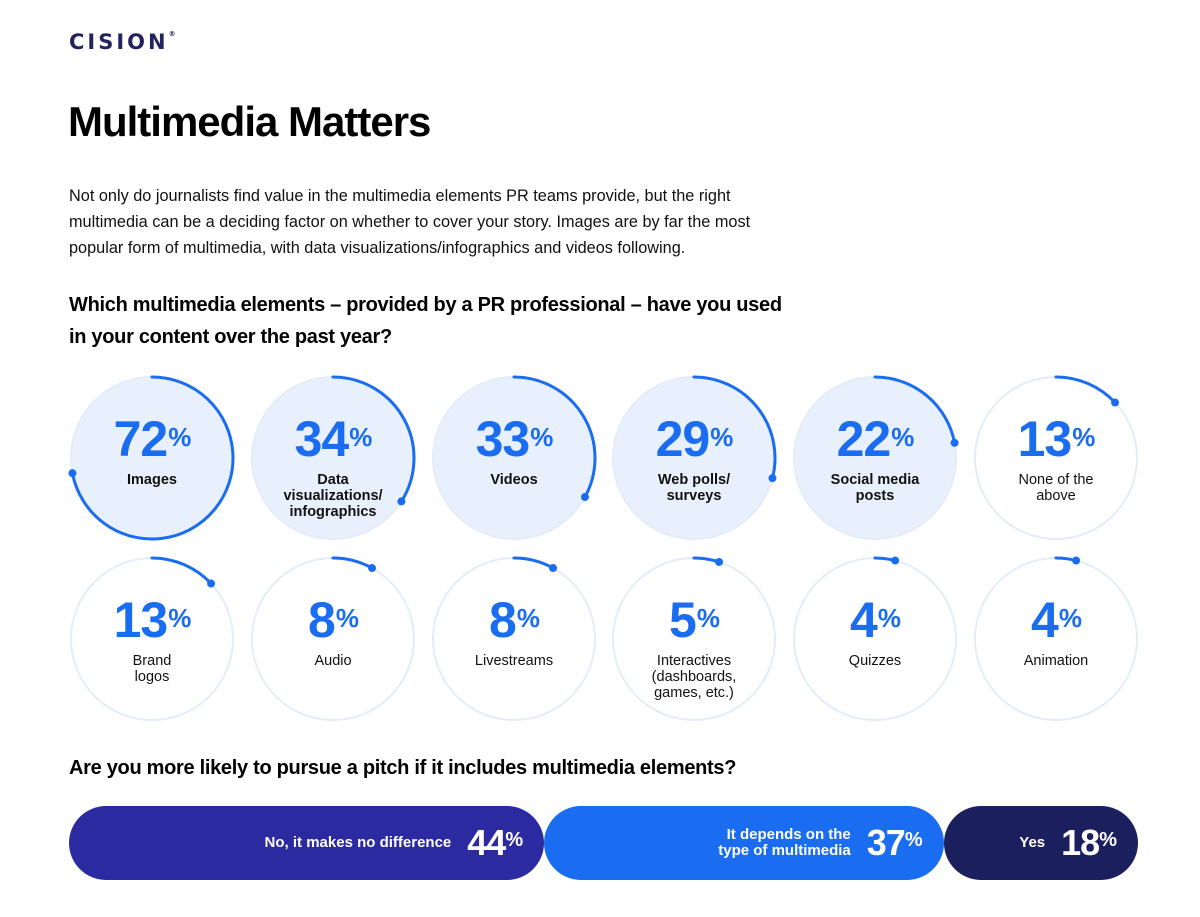 The image size is (1200, 917). Describe the element at coordinates (1032, 842) in the screenshot. I see `bar-label: Yes` at that location.